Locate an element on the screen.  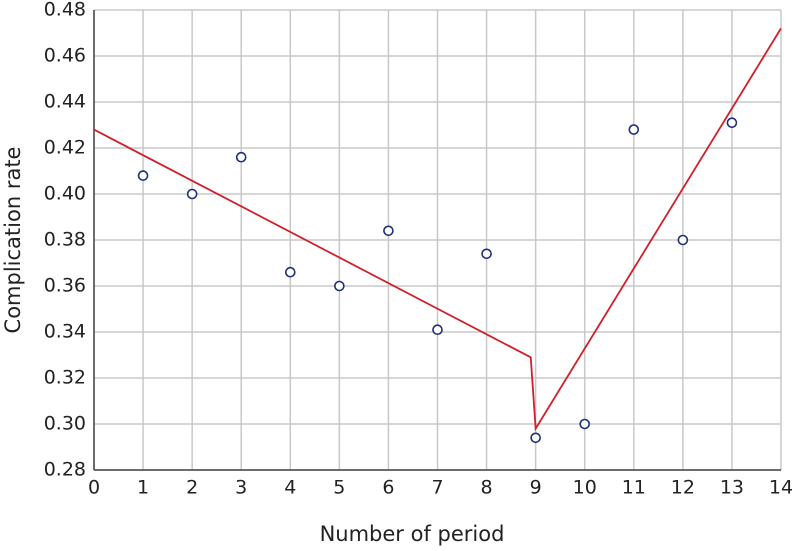
x-tick-label: 4 is located at coordinates (290, 488).